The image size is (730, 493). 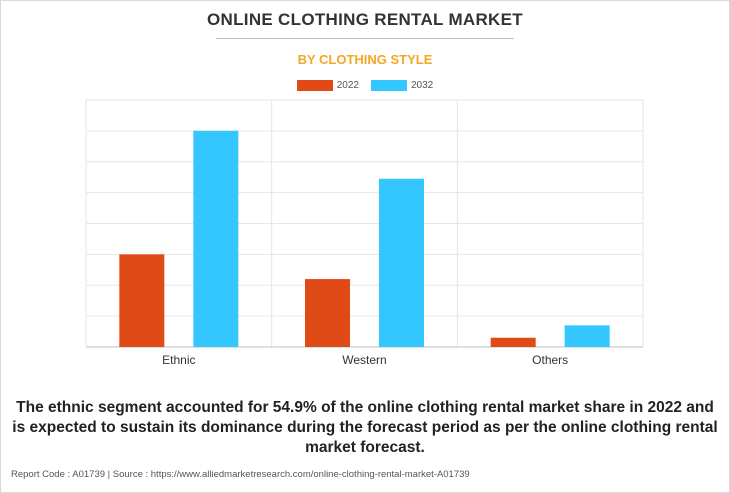 I want to click on bar-western-2022, so click(x=327, y=313).